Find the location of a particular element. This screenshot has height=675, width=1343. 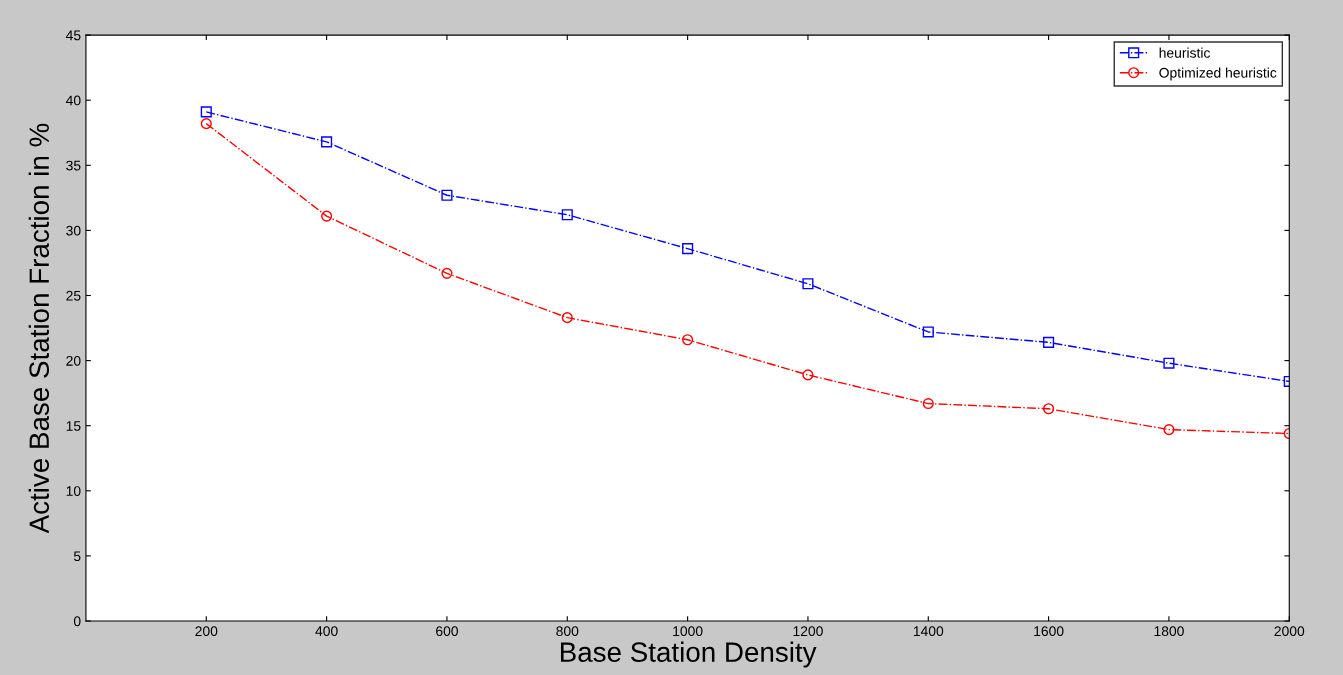

y-tick-label: 15 is located at coordinates (73, 426).